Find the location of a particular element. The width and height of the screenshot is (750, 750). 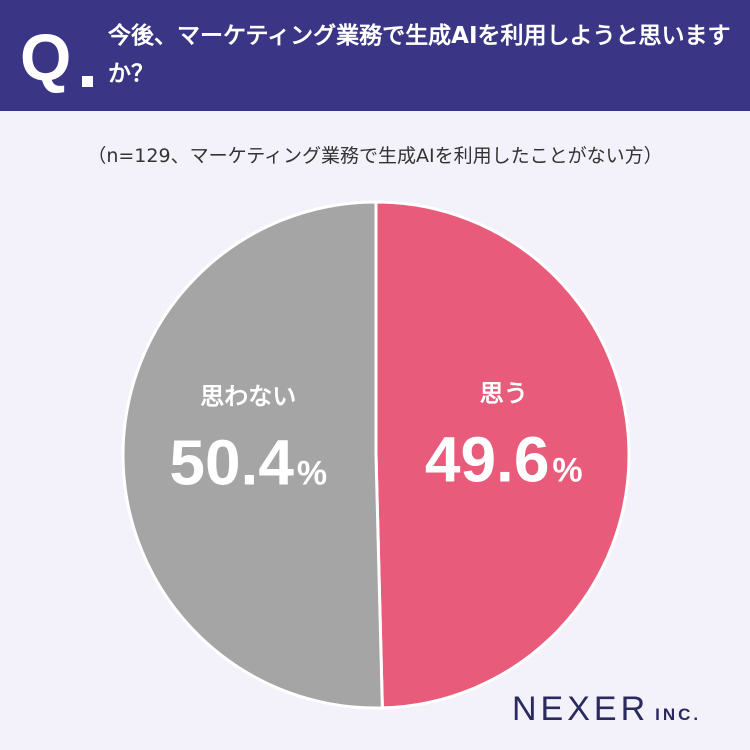

sample-note: （n=129、マーケティング業務で生成AIを利用したことがない方） is located at coordinates (375, 156).